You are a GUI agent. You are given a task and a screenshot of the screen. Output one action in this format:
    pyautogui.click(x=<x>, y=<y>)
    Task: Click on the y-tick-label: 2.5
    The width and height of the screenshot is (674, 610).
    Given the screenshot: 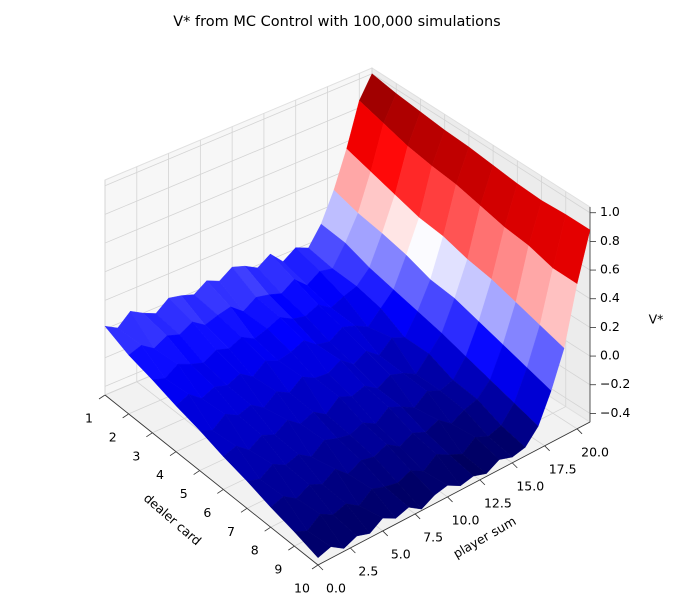 What is the action you would take?
    pyautogui.click(x=368, y=570)
    